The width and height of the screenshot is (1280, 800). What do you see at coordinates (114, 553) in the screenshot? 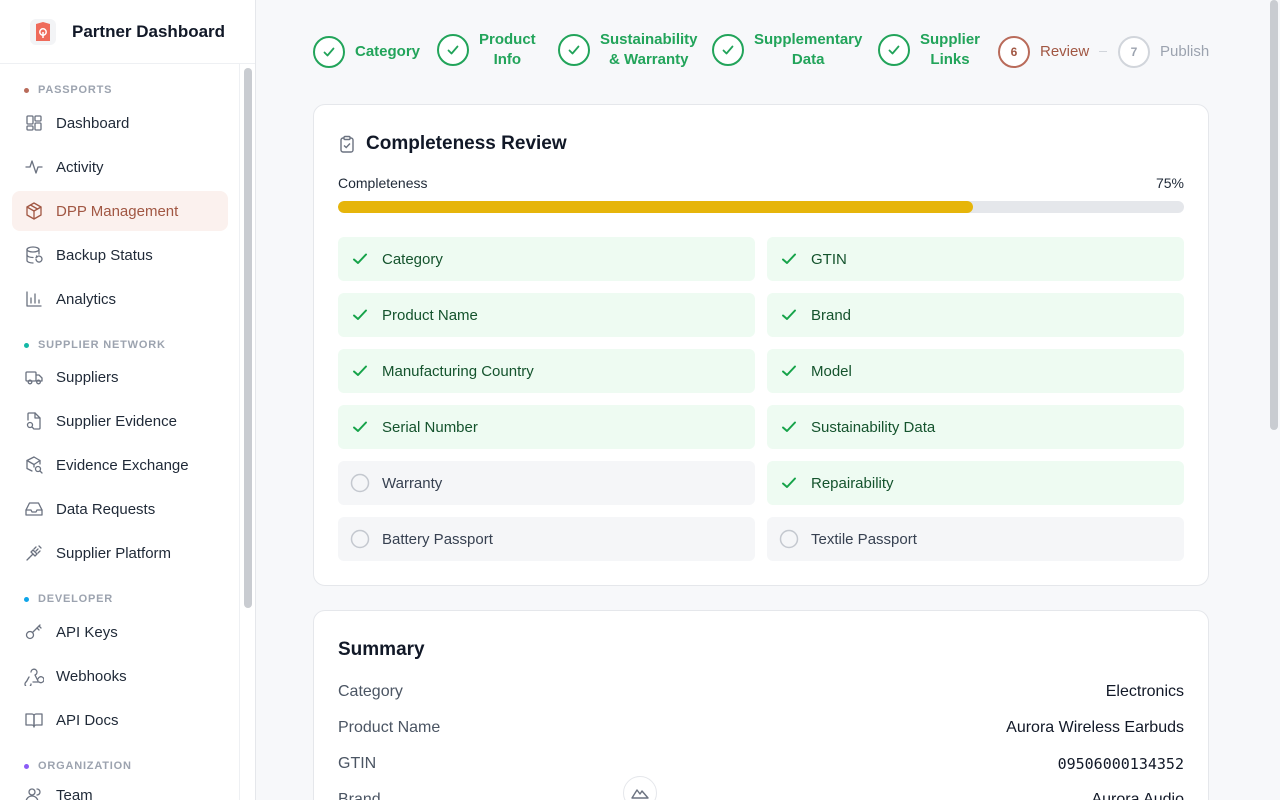
I see `sidebar-item-label: Supplier Platform` at bounding box center [114, 553].